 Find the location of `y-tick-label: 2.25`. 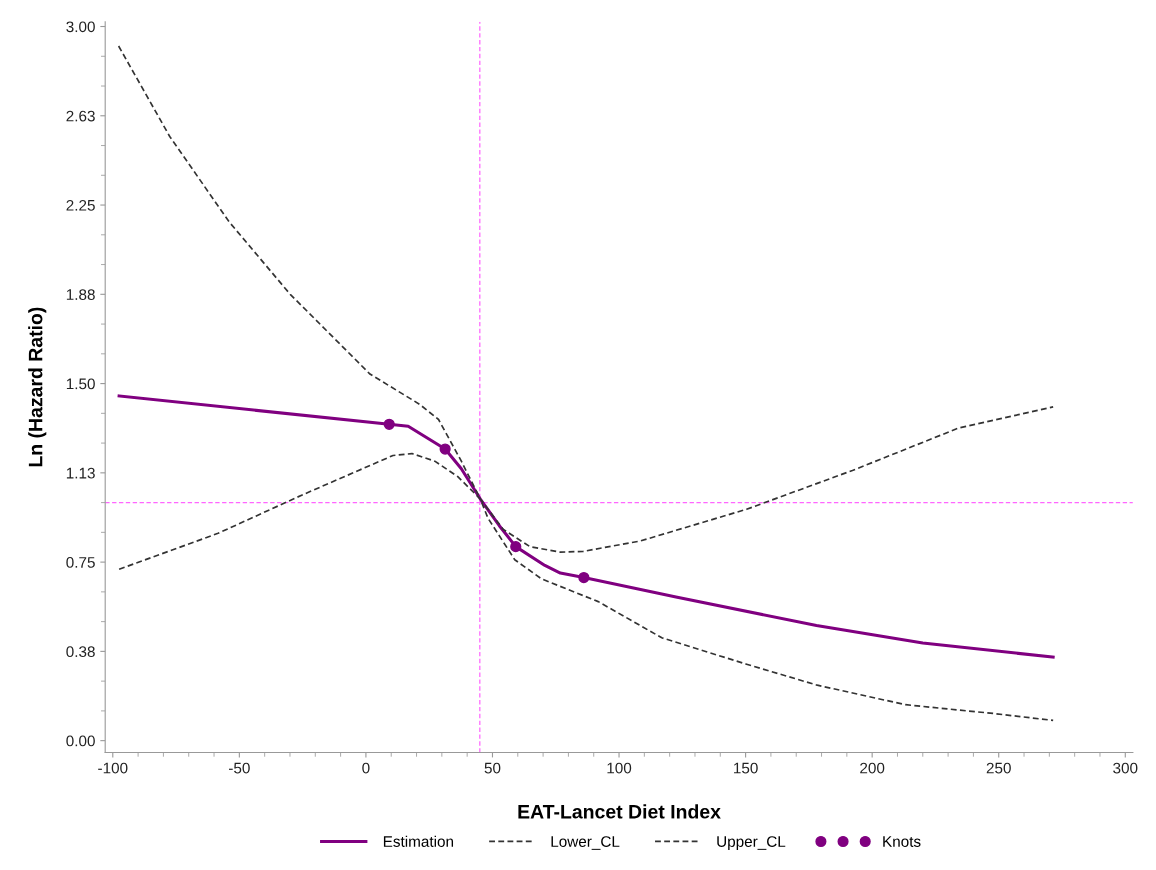

y-tick-label: 2.25 is located at coordinates (80, 205).